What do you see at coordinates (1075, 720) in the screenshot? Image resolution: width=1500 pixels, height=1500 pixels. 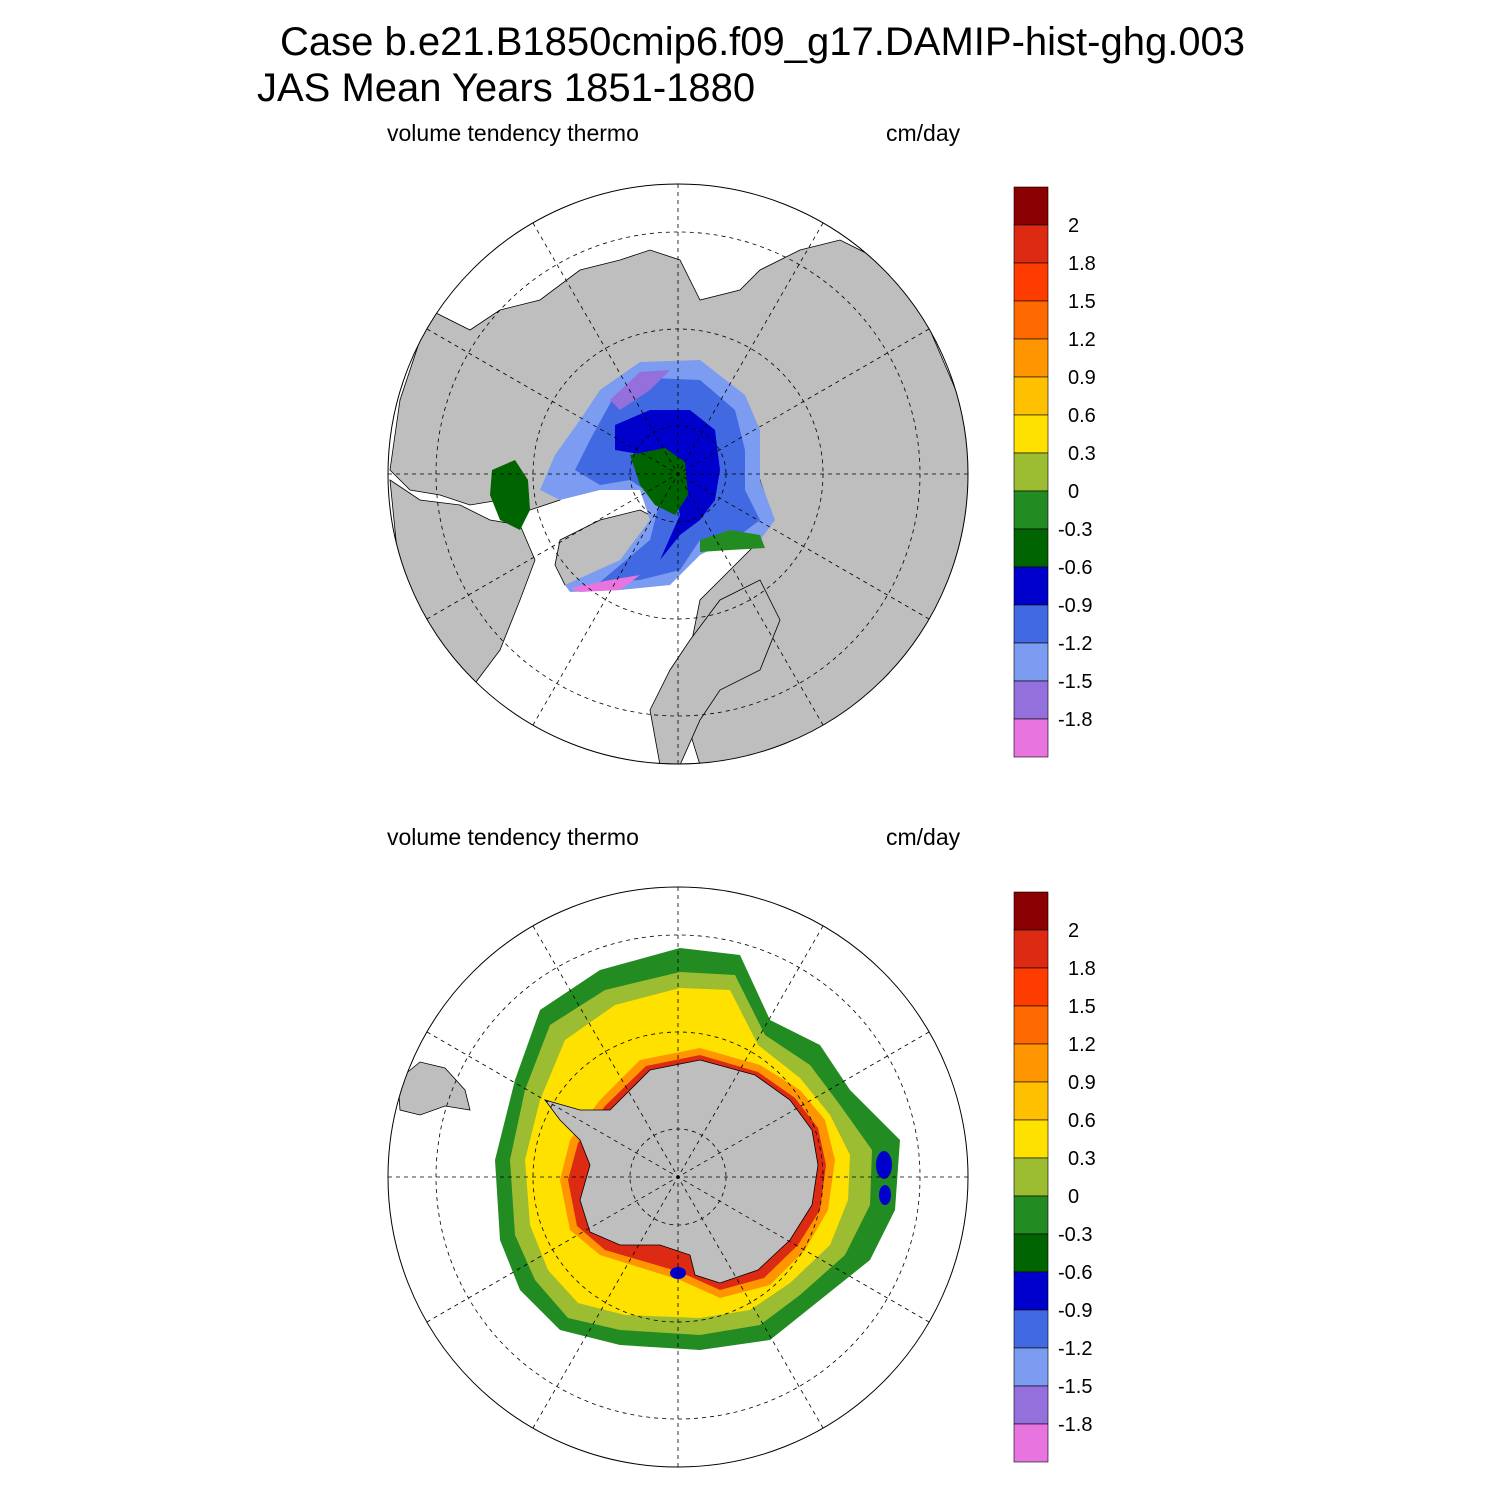 I see `north-colorbar-tick-label: -1.8` at bounding box center [1075, 720].